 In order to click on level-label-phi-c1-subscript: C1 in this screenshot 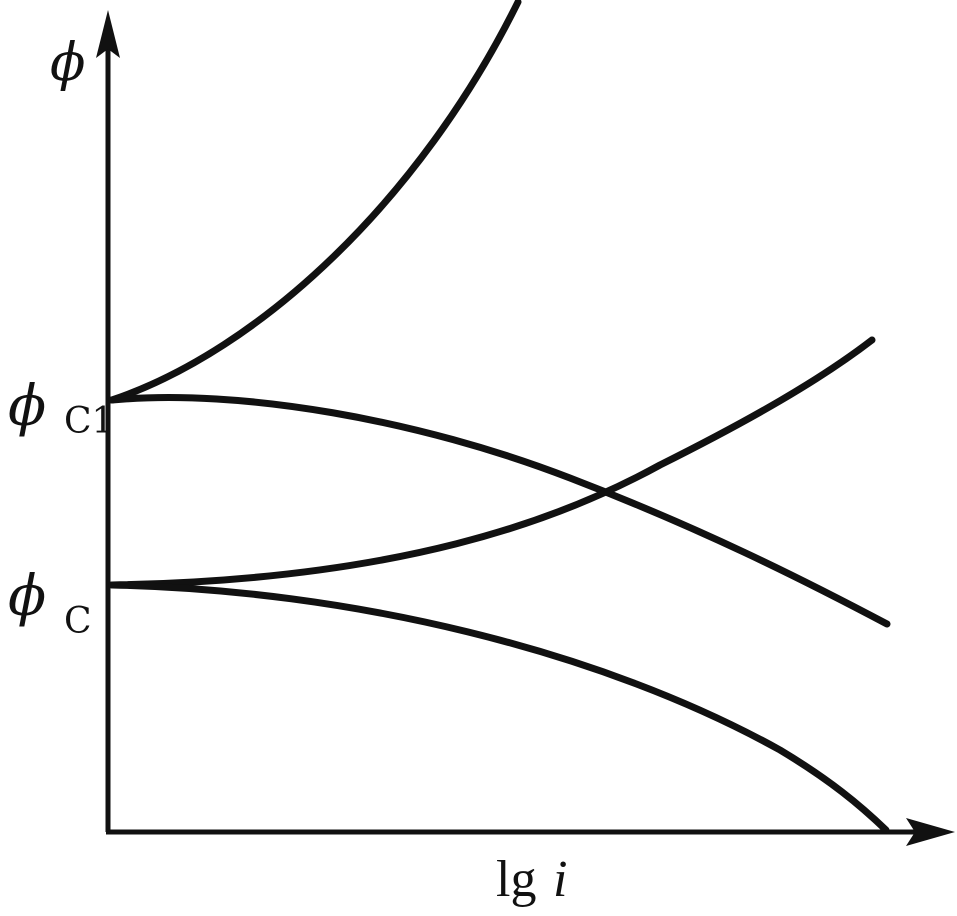, I will do `click(89, 421)`.